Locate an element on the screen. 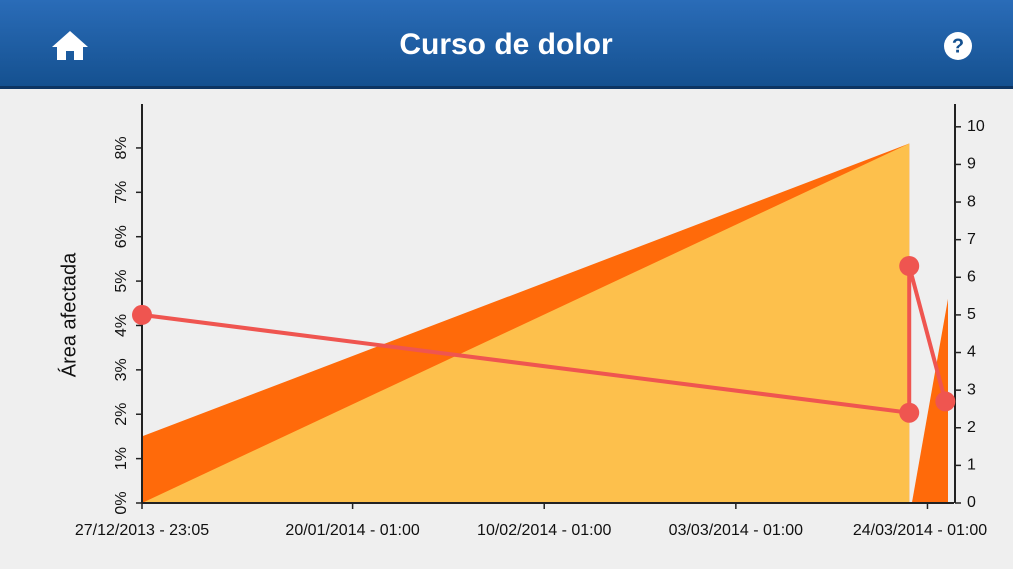 Image resolution: width=1013 pixels, height=569 pixels. y2-tick-label: 4 is located at coordinates (971, 352).